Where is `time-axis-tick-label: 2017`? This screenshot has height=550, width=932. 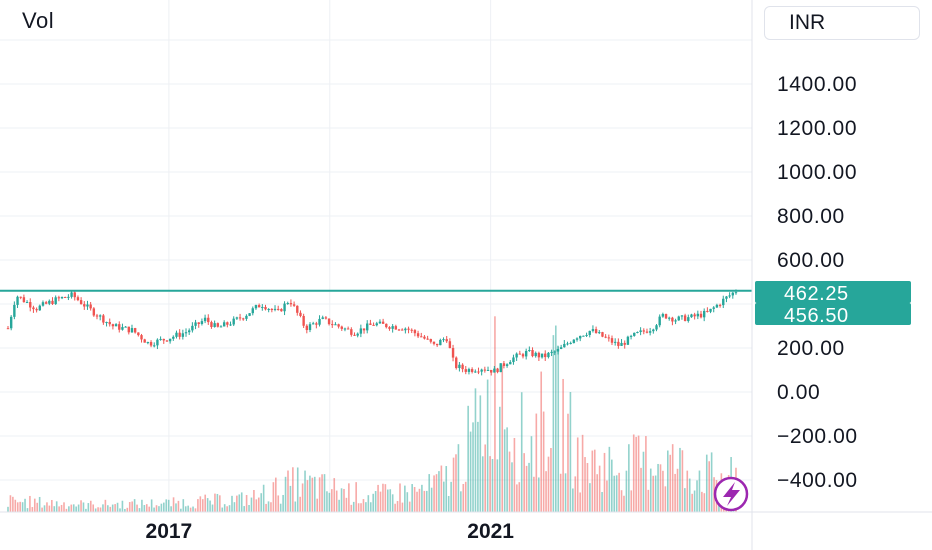 time-axis-tick-label: 2017 is located at coordinates (169, 531).